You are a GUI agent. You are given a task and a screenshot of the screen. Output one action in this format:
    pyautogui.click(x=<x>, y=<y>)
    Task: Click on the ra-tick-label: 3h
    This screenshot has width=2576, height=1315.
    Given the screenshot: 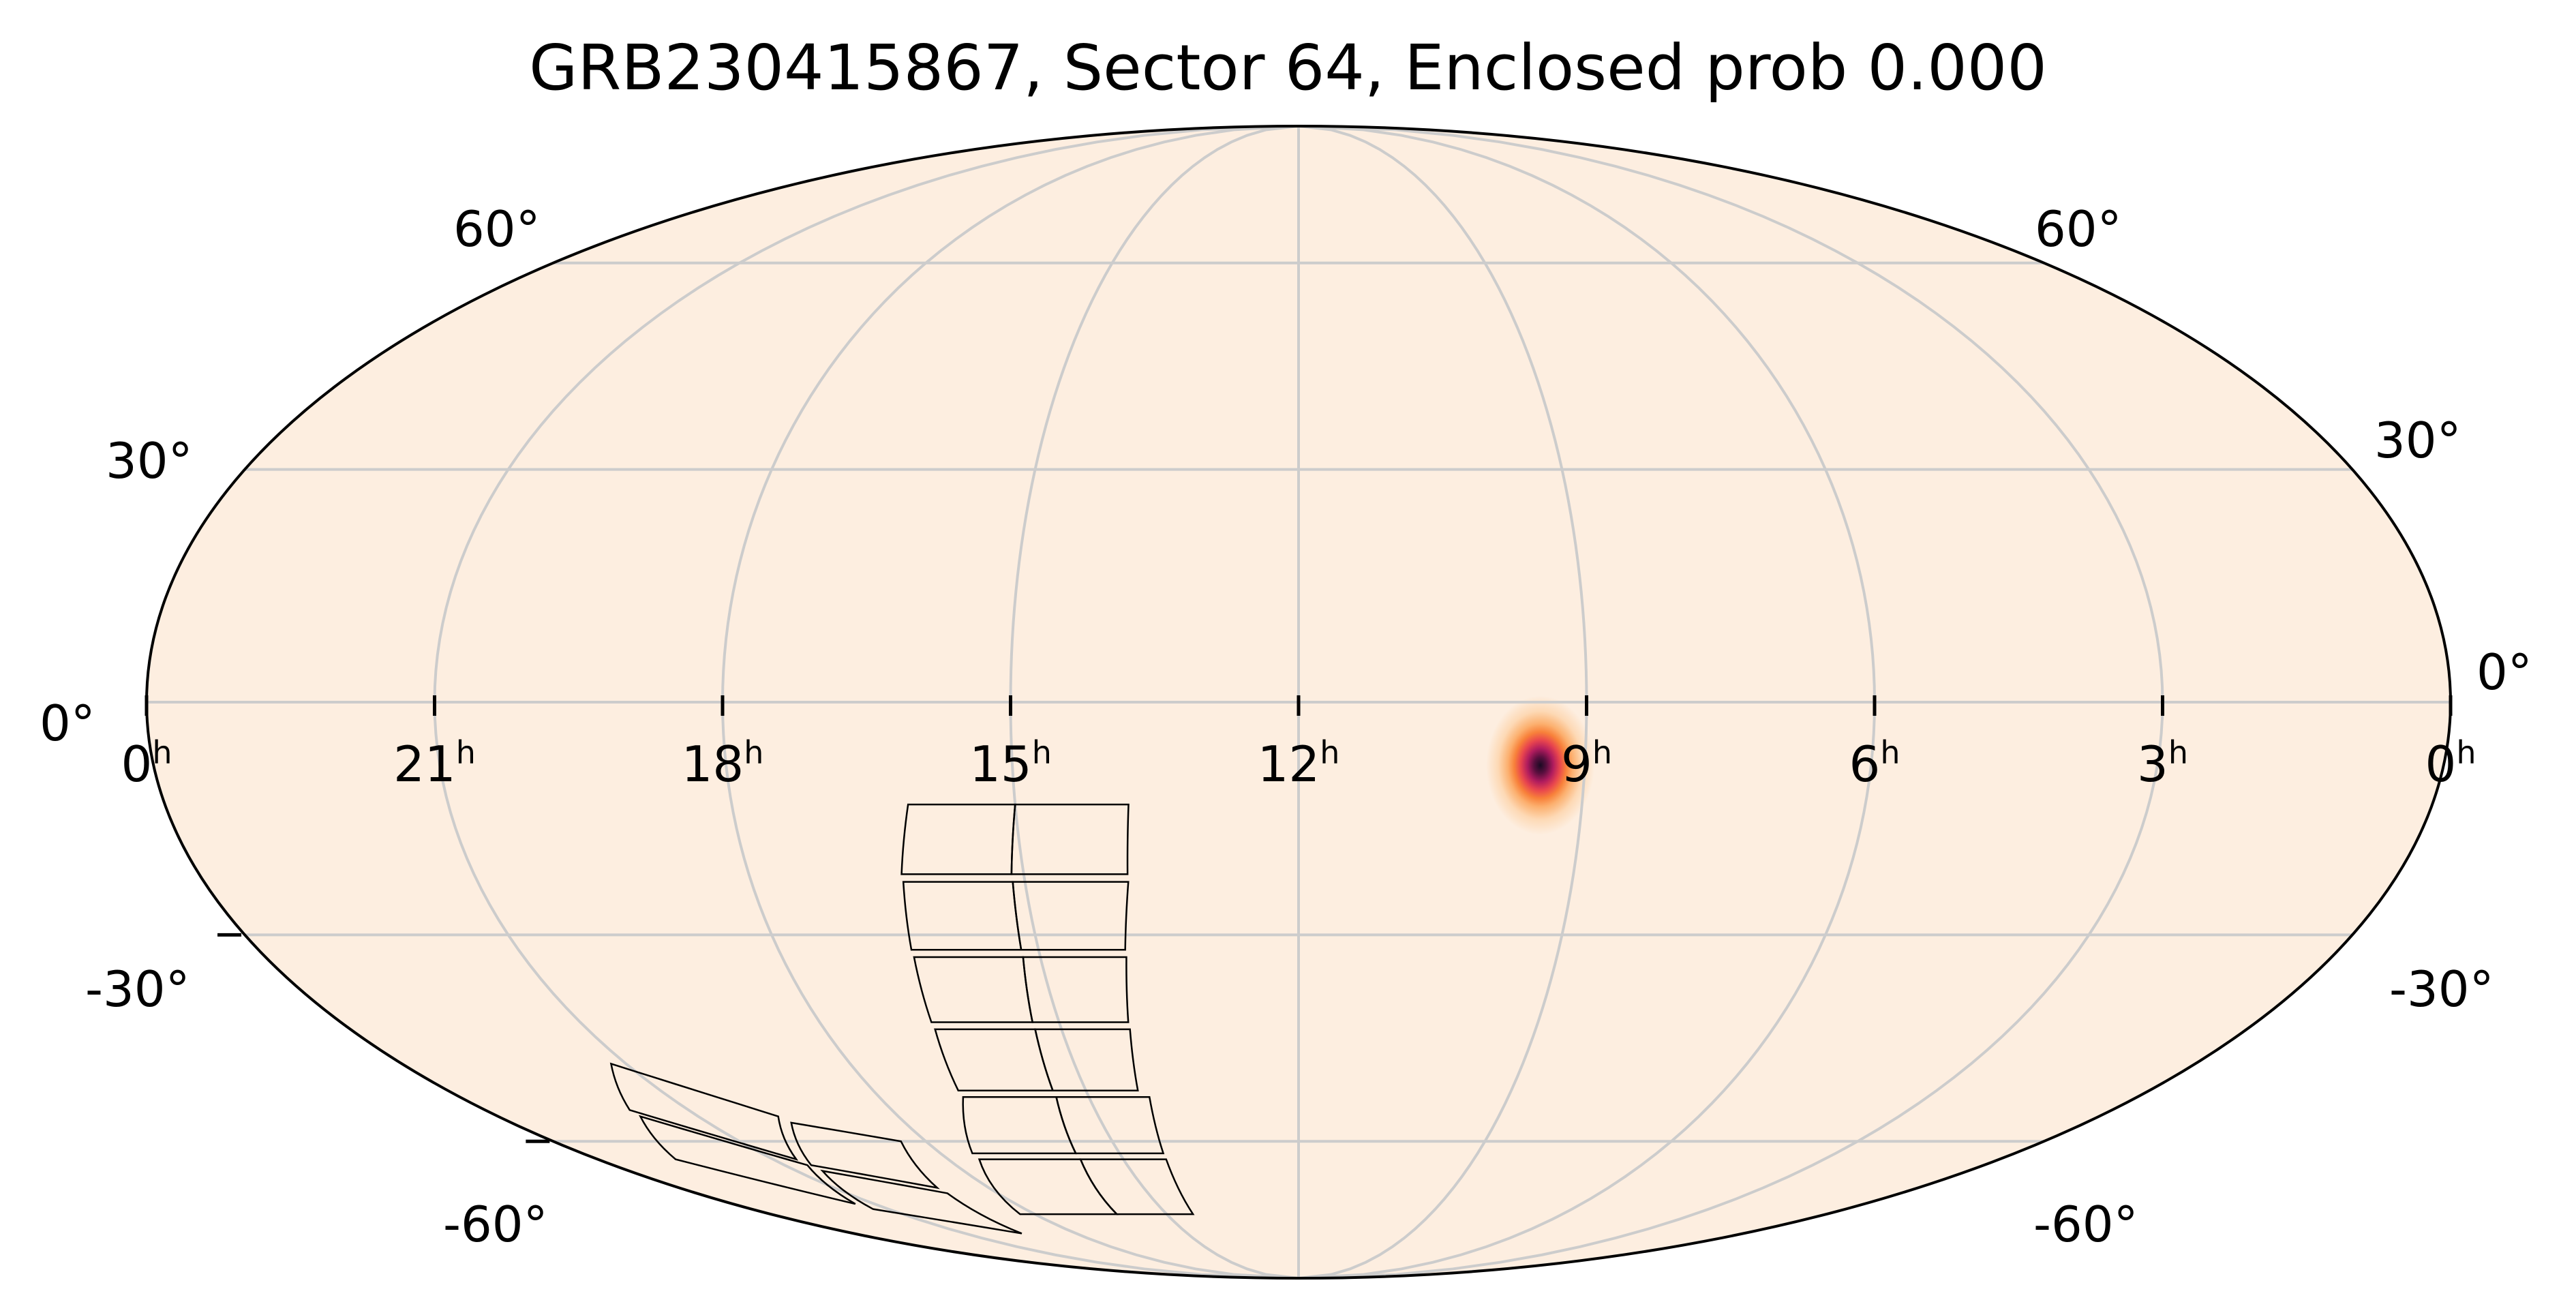 What is the action you would take?
    pyautogui.click(x=2162, y=764)
    